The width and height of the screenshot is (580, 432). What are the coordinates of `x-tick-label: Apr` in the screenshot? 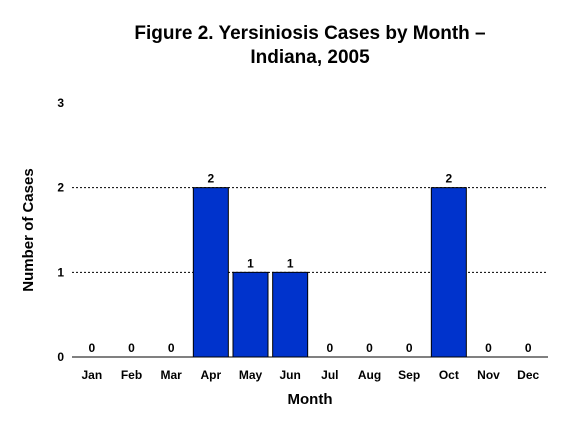 It's located at (210, 375).